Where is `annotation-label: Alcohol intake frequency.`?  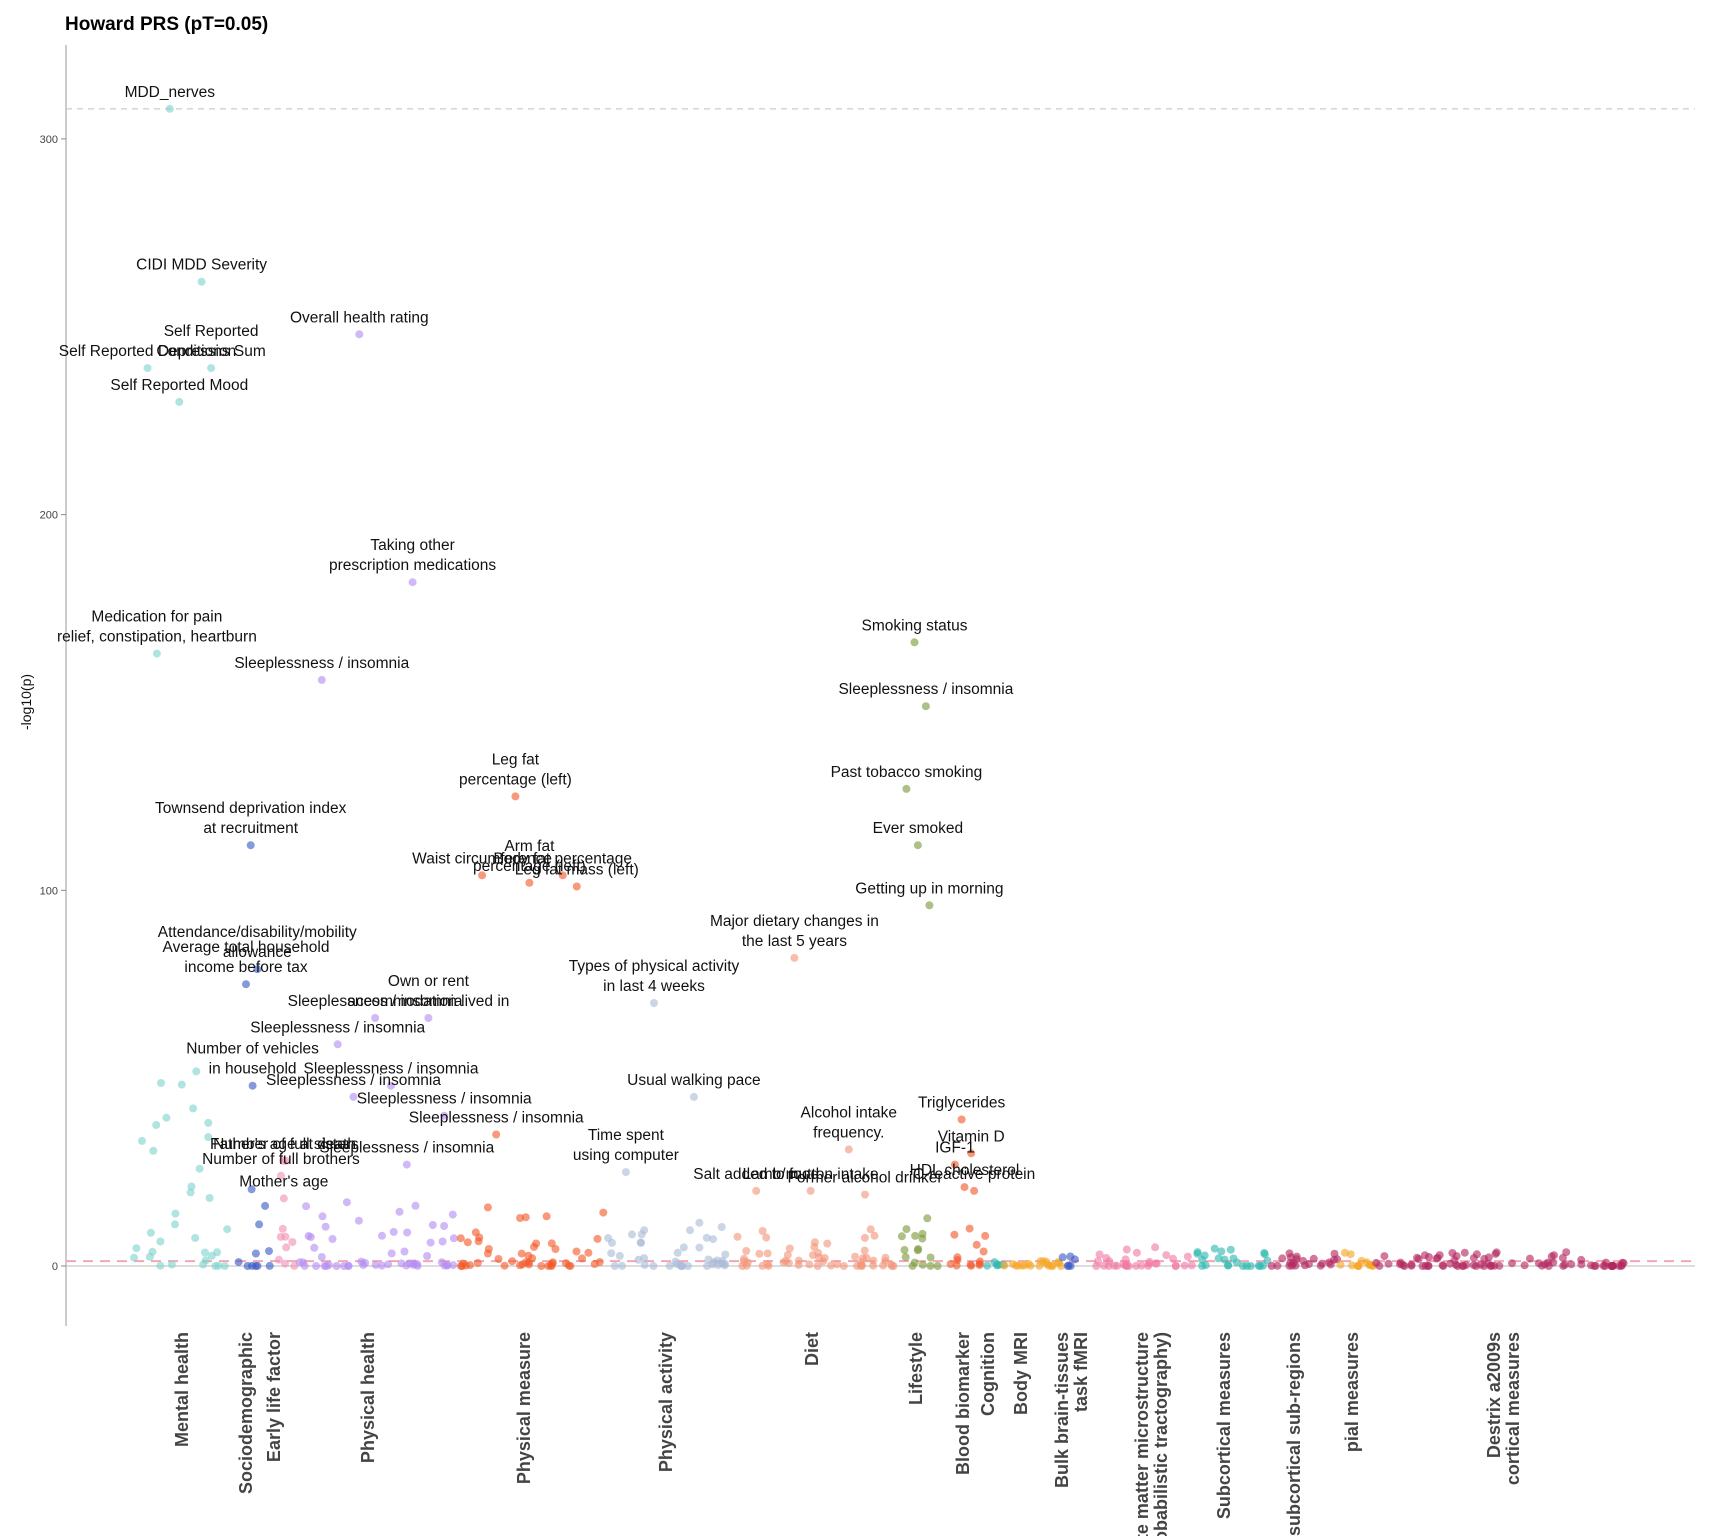
annotation-label: Alcohol intake frequency. is located at coordinates (849, 1123).